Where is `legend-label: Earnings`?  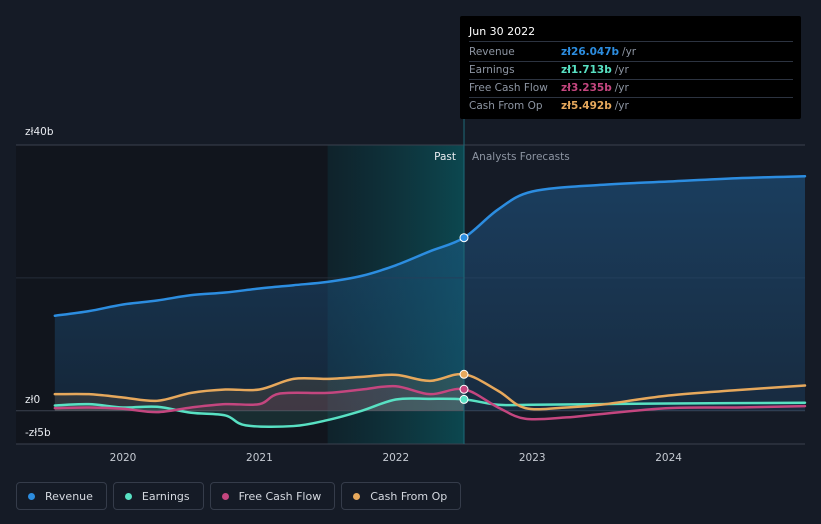
legend-label: Earnings is located at coordinates (165, 496).